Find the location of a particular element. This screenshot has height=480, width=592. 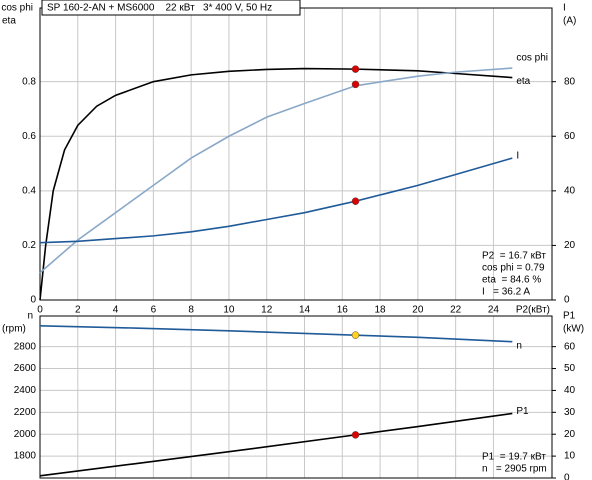

info-text: I = 36.2 A is located at coordinates (506, 292).